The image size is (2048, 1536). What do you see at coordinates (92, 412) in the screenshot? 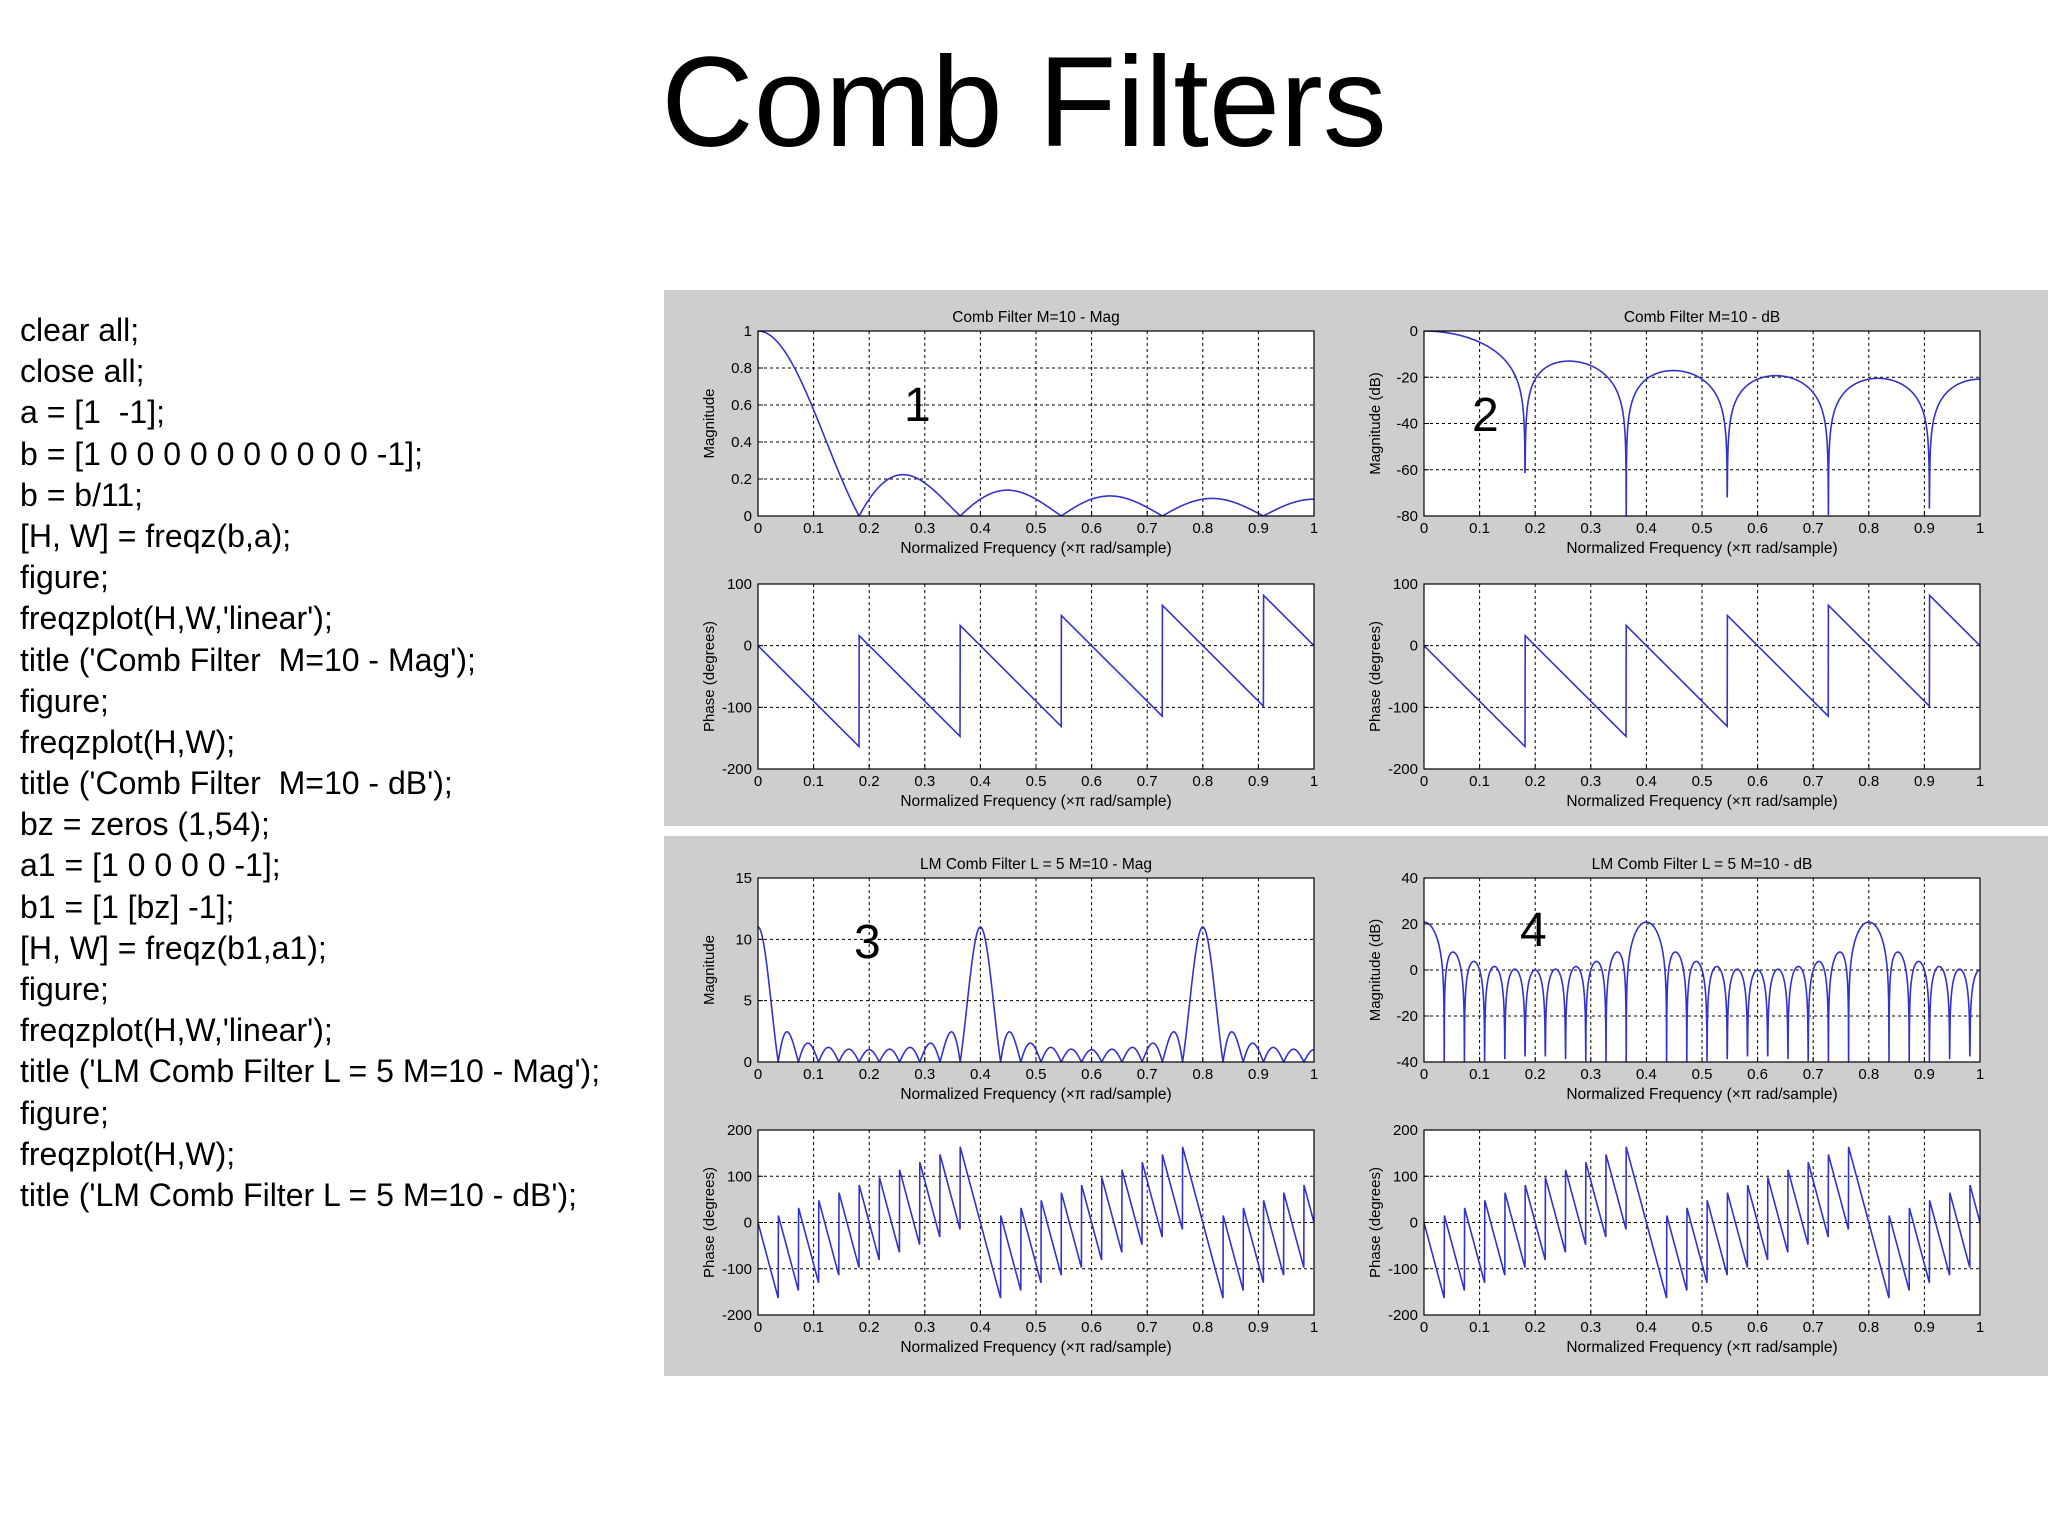
I see `code-line: a = [1 -1];` at bounding box center [92, 412].